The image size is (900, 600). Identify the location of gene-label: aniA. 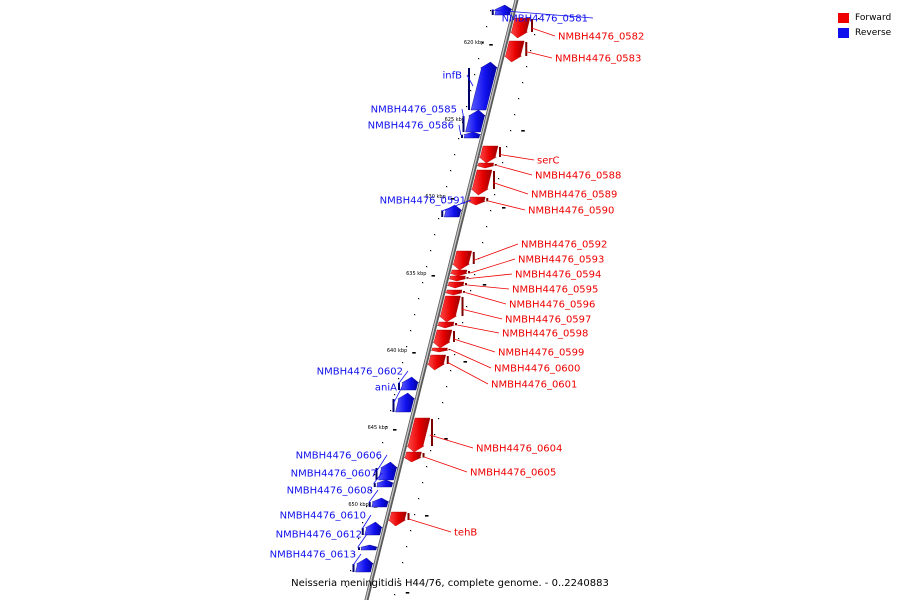
(386, 388).